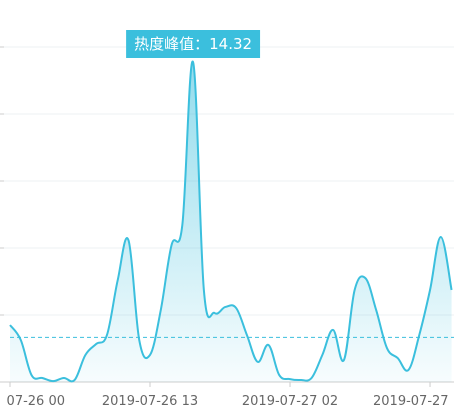 The width and height of the screenshot is (454, 418). I want to click on peak-annotation: 热度峰值：14.32, so click(193, 44).